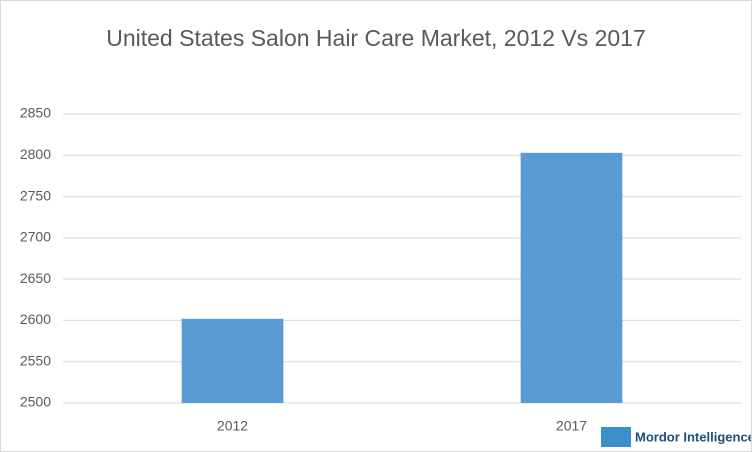 The width and height of the screenshot is (752, 452). I want to click on y-tick-label: 2750, so click(35, 195).